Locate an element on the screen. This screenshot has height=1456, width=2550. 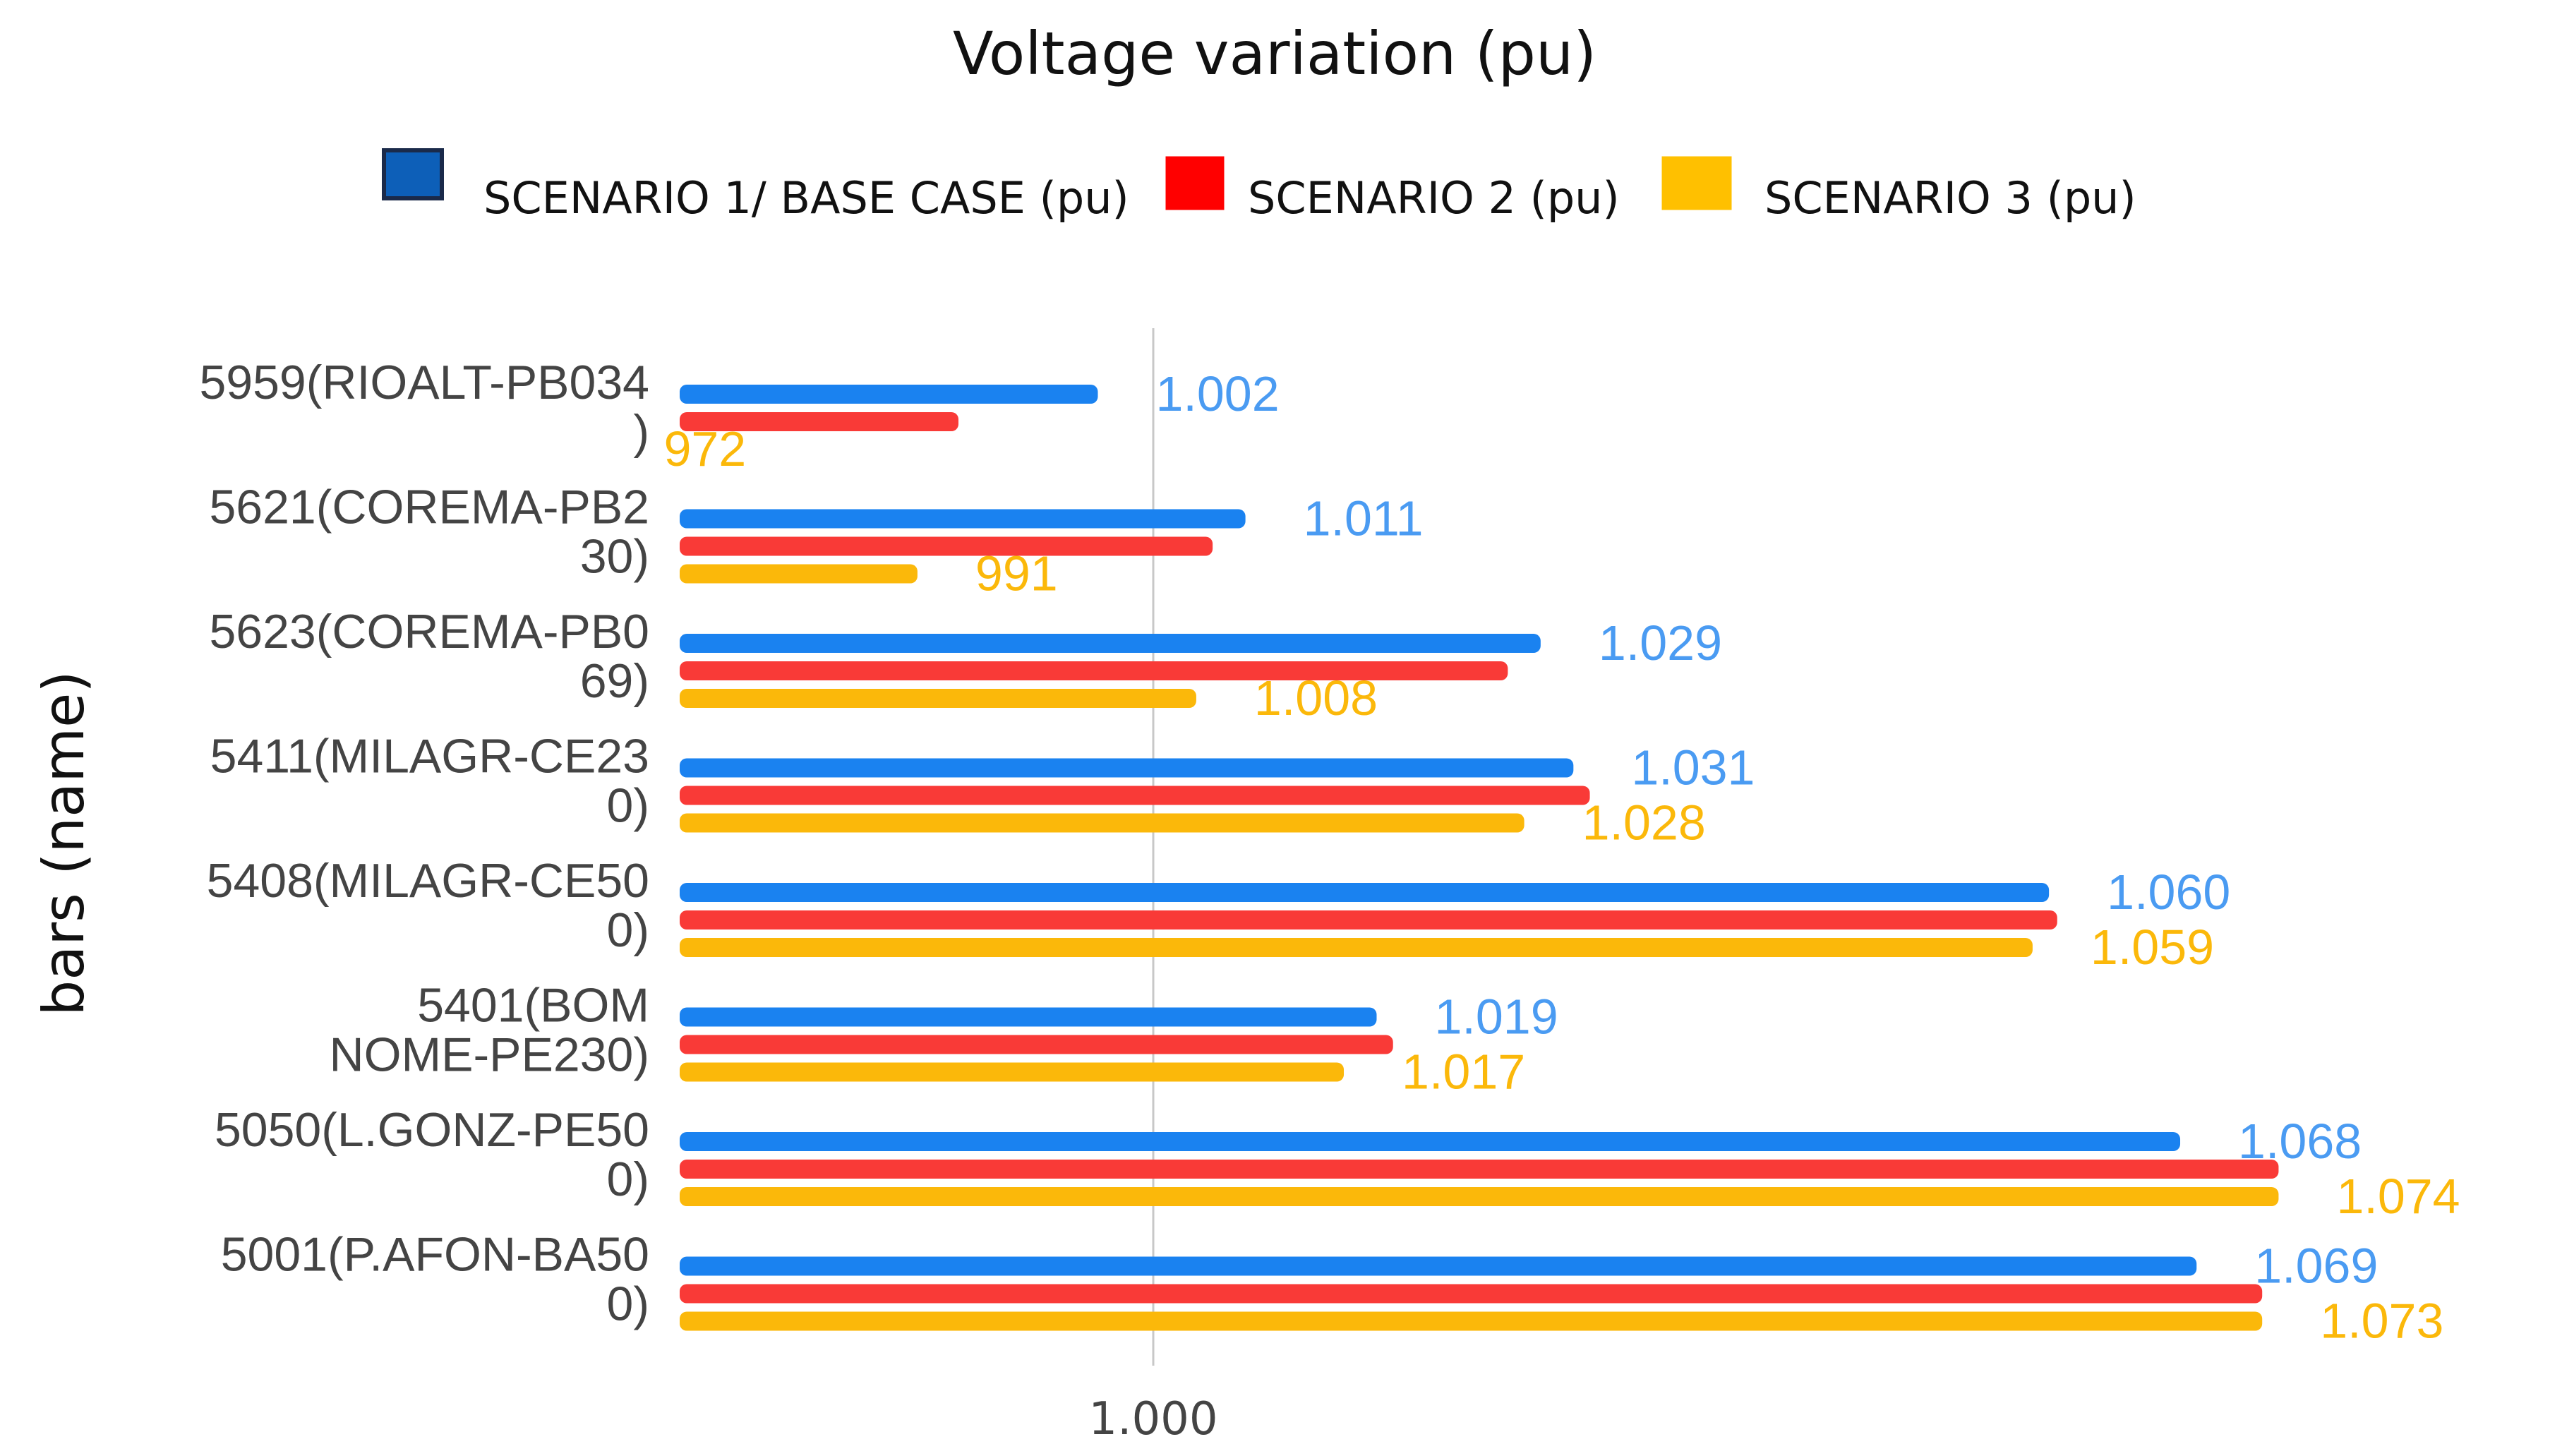
data-label: 1.002 is located at coordinates (1218, 393).